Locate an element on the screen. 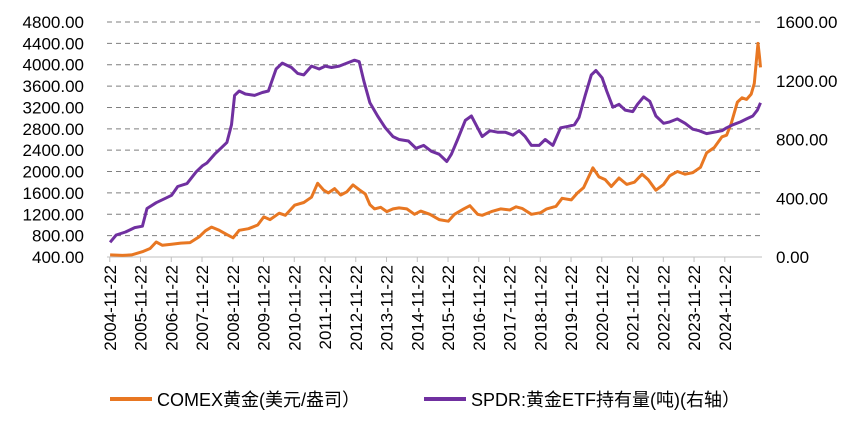 This screenshot has height=436, width=866. left-tick-label: 3200.00 is located at coordinates (53, 107).